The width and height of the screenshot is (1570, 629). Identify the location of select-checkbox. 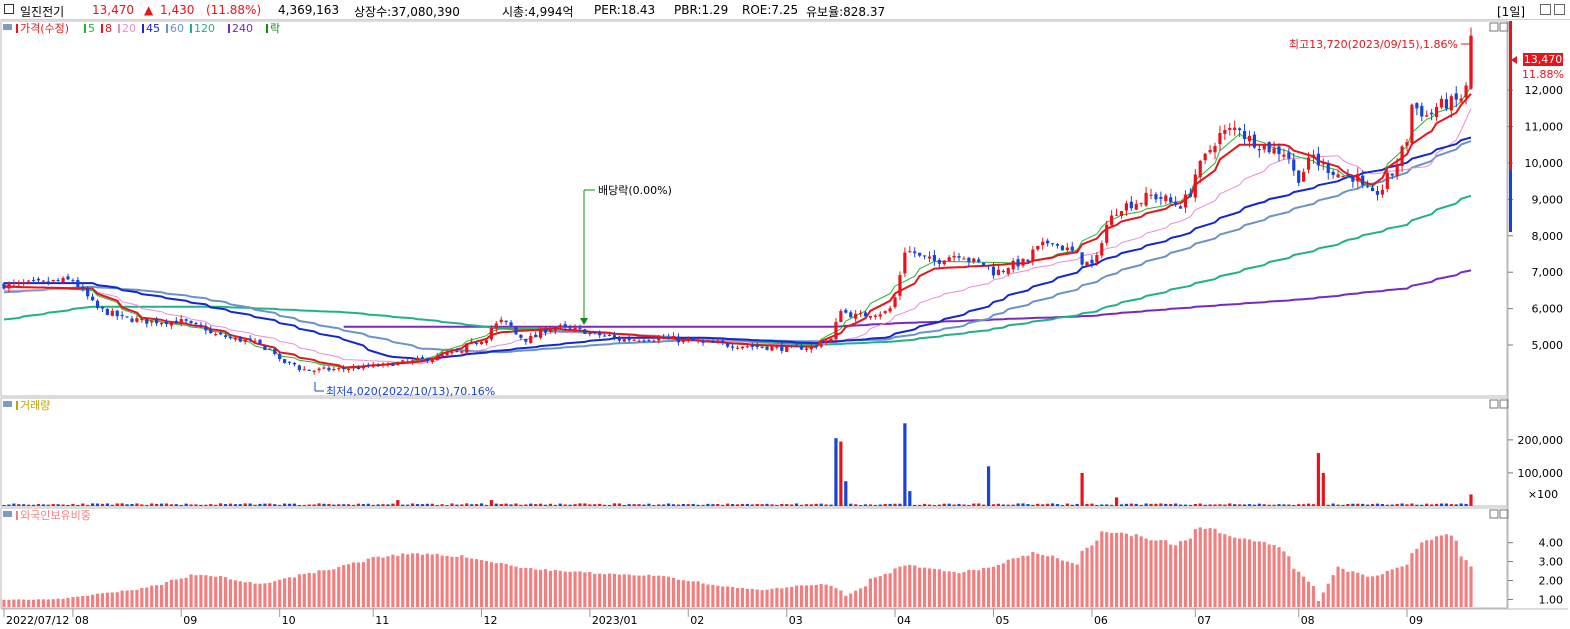
(9, 9).